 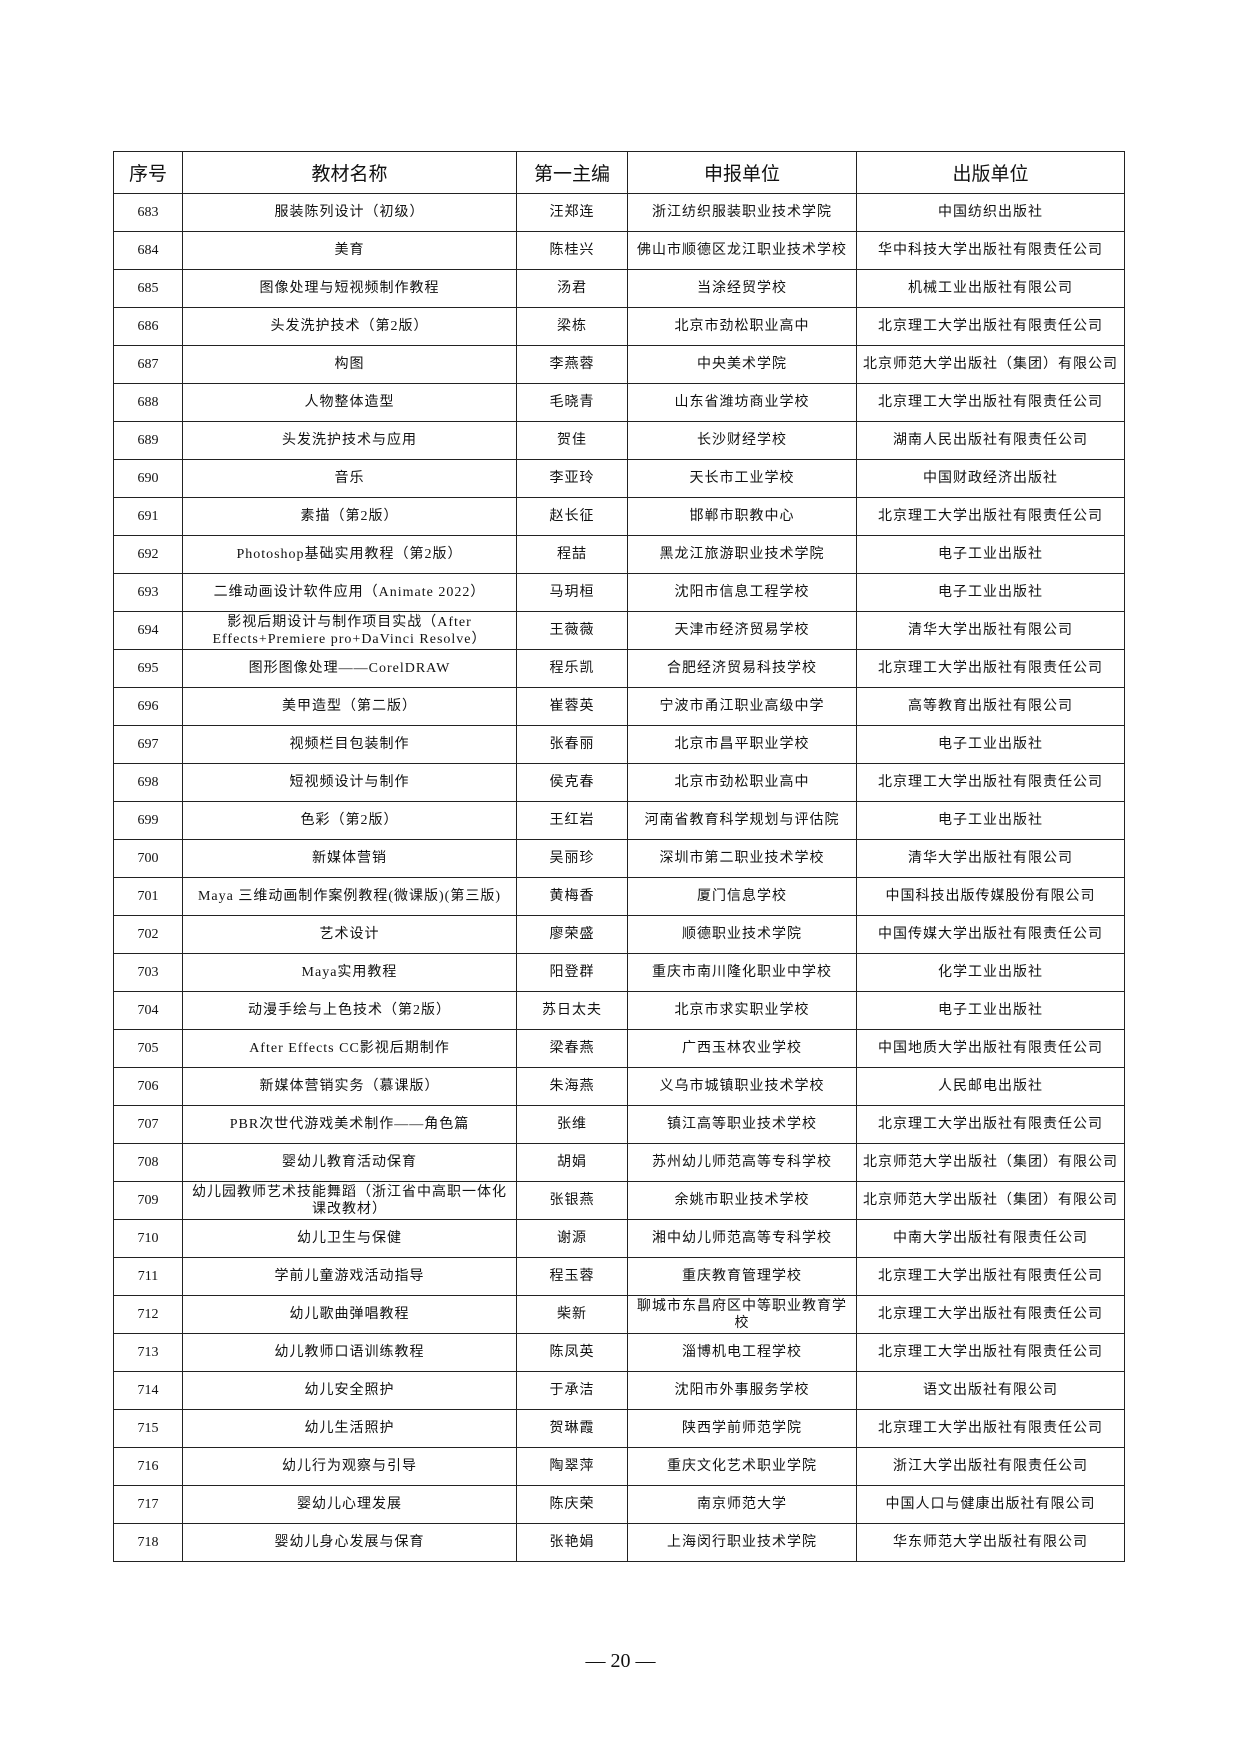 I want to click on table-header-row: 序号 教材名称 第一主编 申报单位 出版单位, so click(x=619, y=172).